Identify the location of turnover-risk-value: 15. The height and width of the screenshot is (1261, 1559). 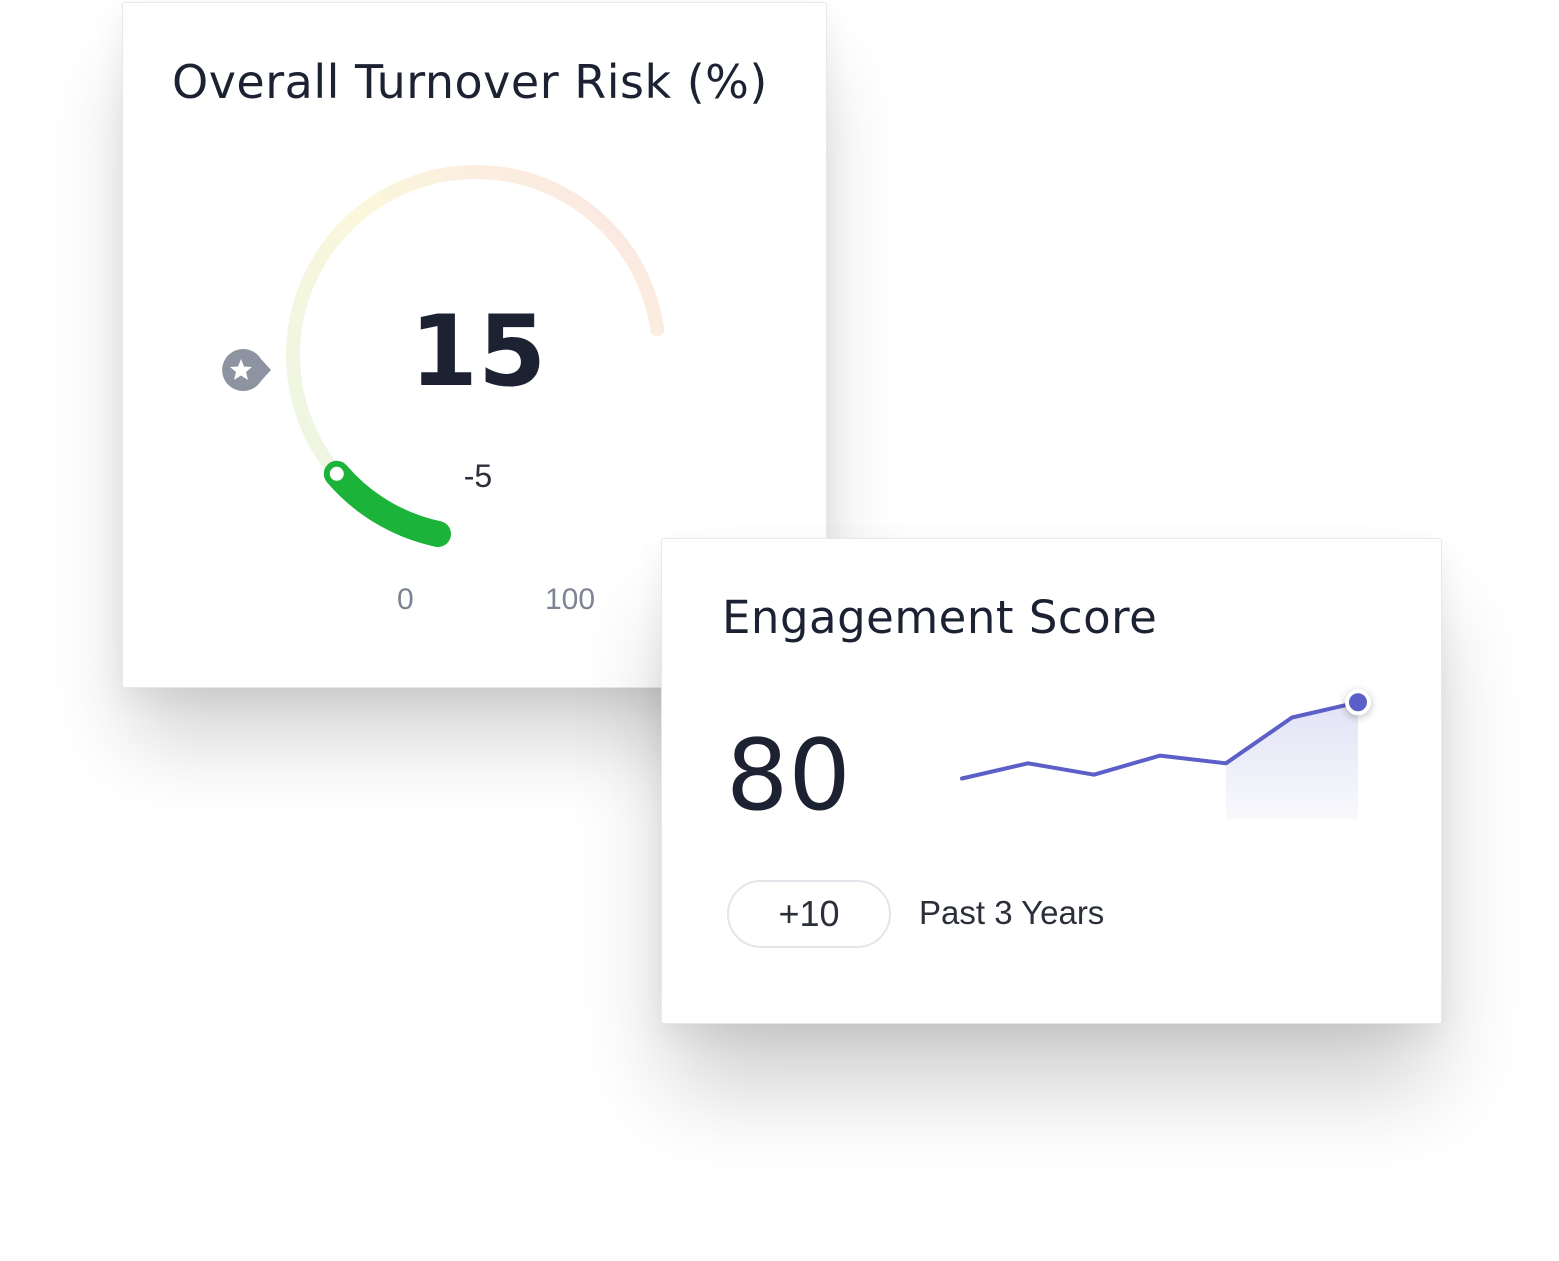
(478, 352).